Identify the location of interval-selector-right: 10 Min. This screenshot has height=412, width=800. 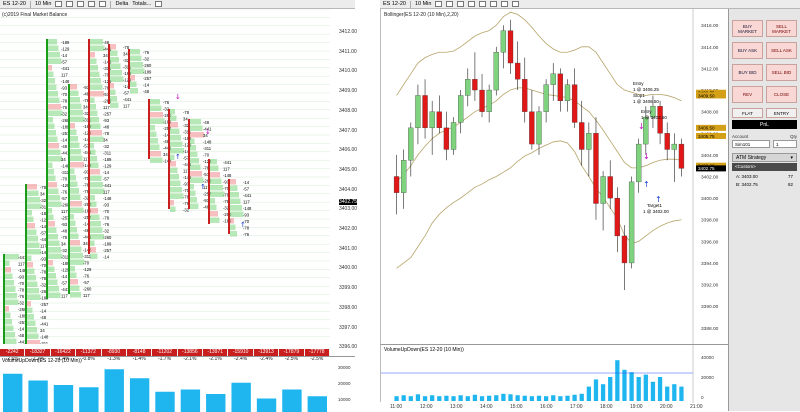
(423, 4).